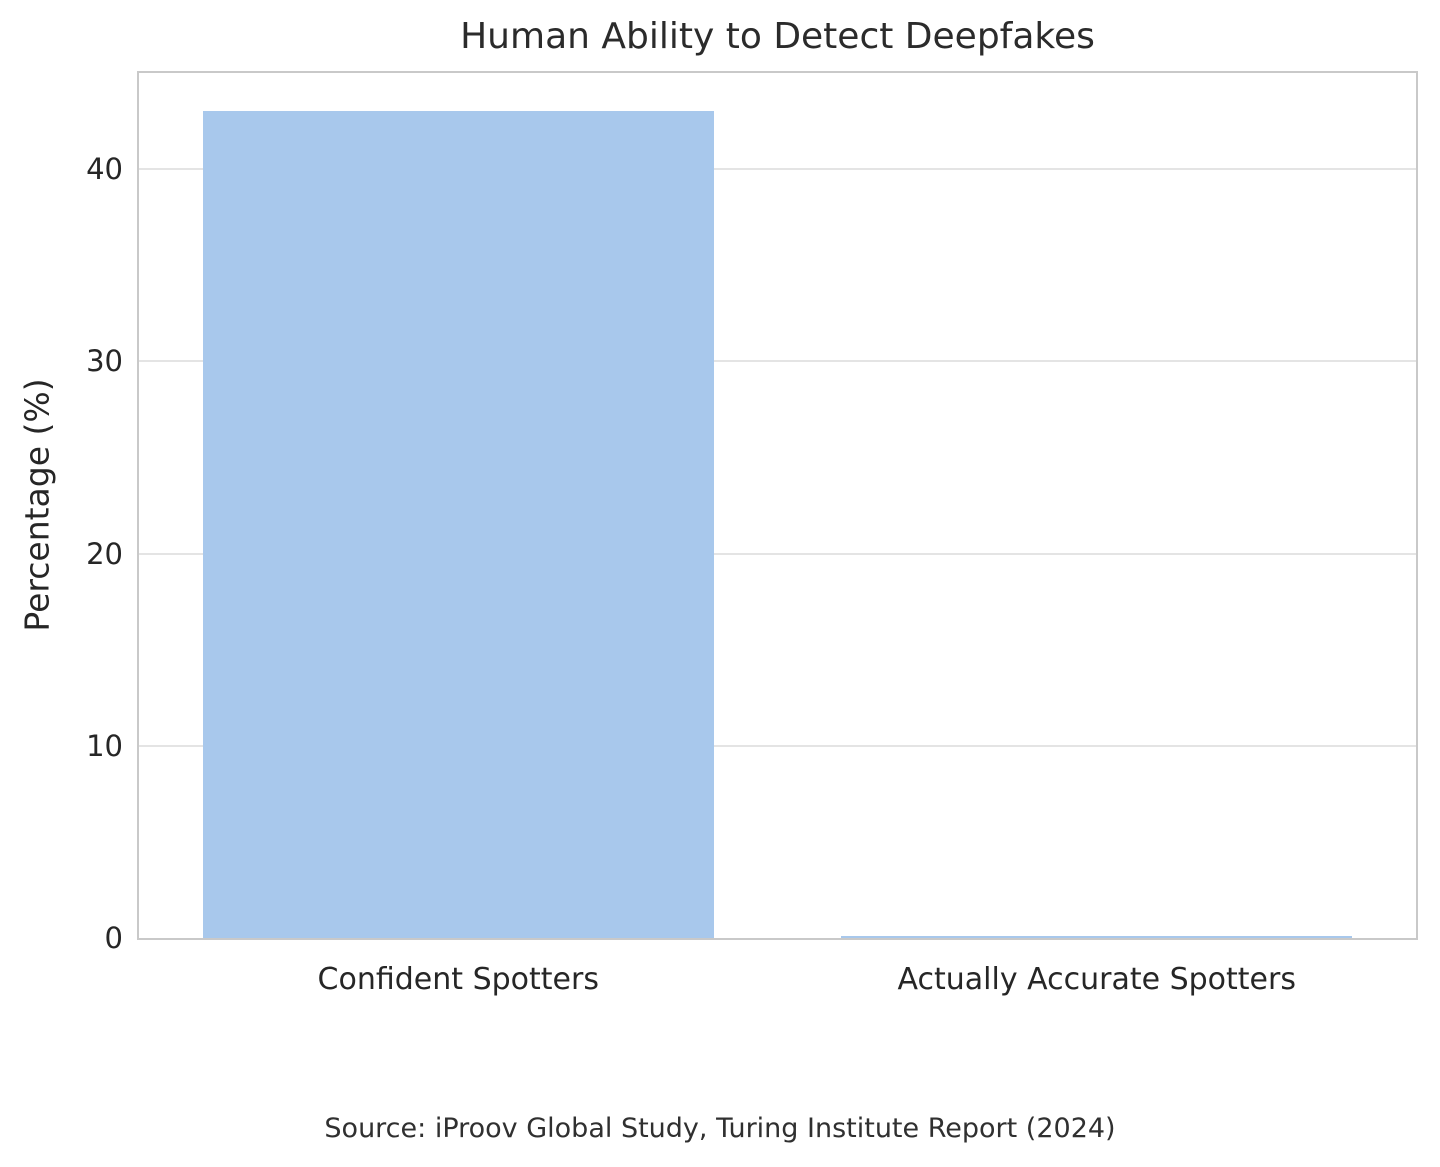 This screenshot has height=1167, width=1440. I want to click on y-tick-label-30: 30, so click(104, 361).